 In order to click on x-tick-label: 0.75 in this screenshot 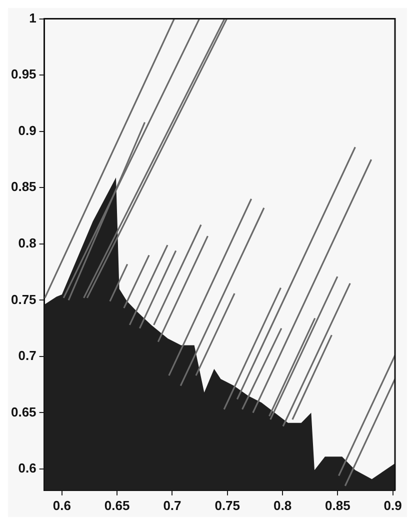, I will do `click(227, 505)`.